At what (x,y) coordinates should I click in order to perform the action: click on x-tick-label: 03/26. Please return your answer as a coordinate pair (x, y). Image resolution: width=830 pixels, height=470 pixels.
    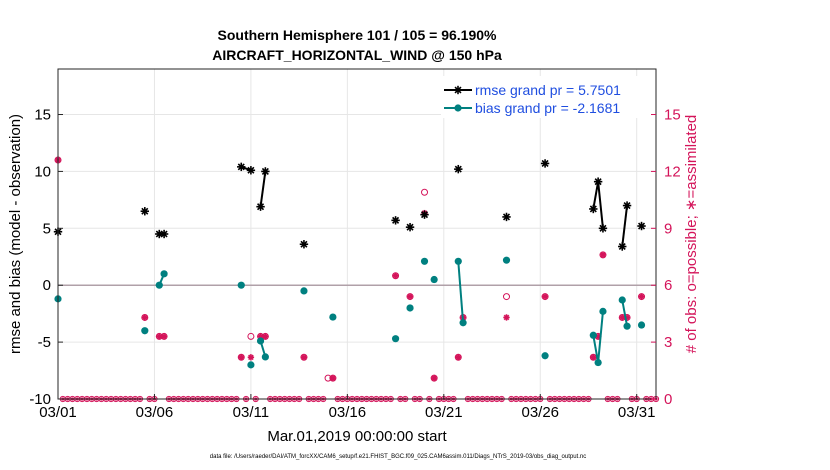
    Looking at the image, I should click on (540, 412).